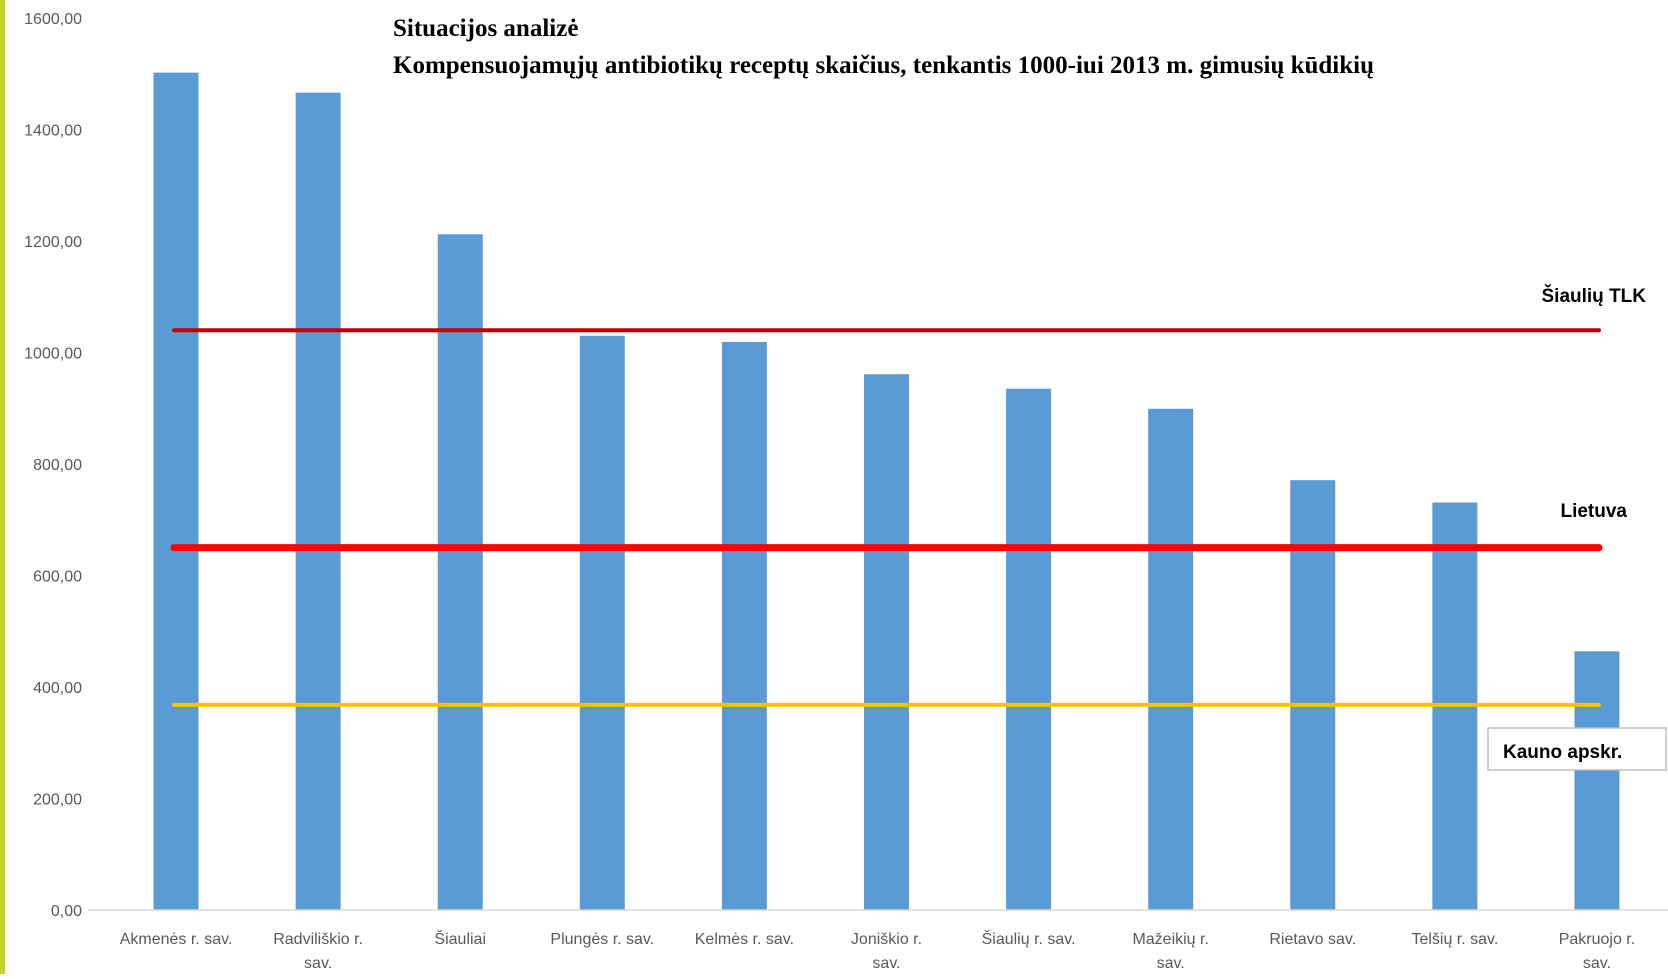 The height and width of the screenshot is (979, 1668). I want to click on chart-title-line-1: Situacijos analizė, so click(485, 28).